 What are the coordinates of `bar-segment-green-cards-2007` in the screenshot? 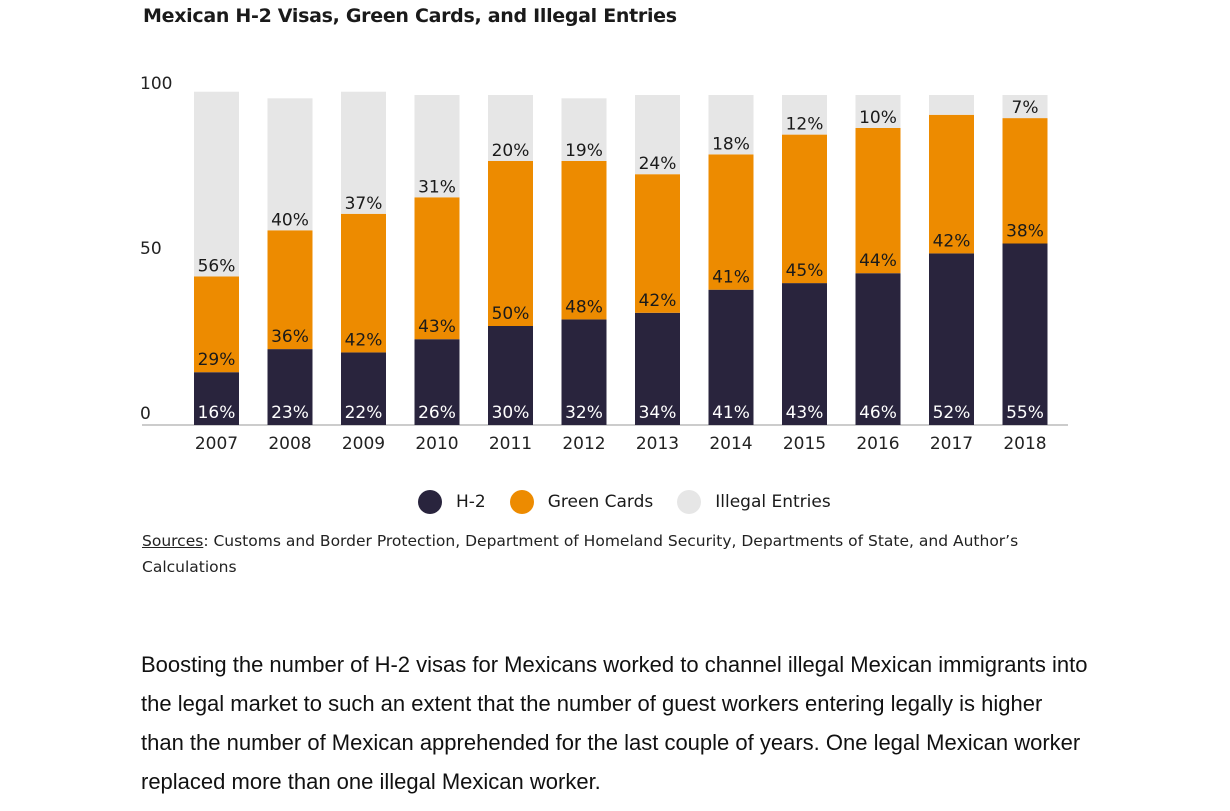 It's located at (216, 324).